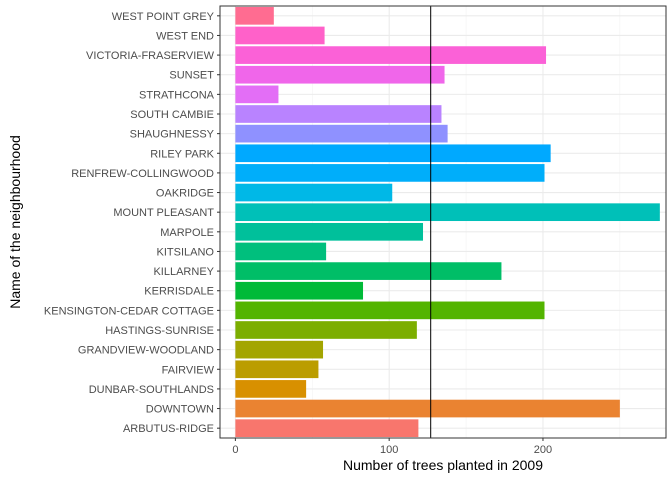 This screenshot has width=672, height=480. What do you see at coordinates (177, 95) in the screenshot?
I see `y-tick-label: STRATHCONA` at bounding box center [177, 95].